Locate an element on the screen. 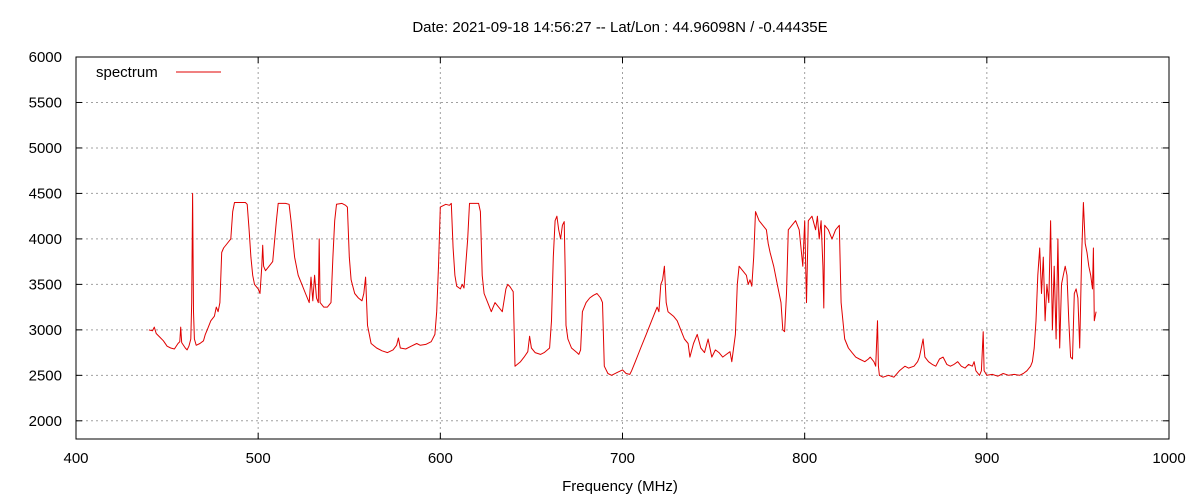  y-tick-label: 2500 is located at coordinates (45, 375).